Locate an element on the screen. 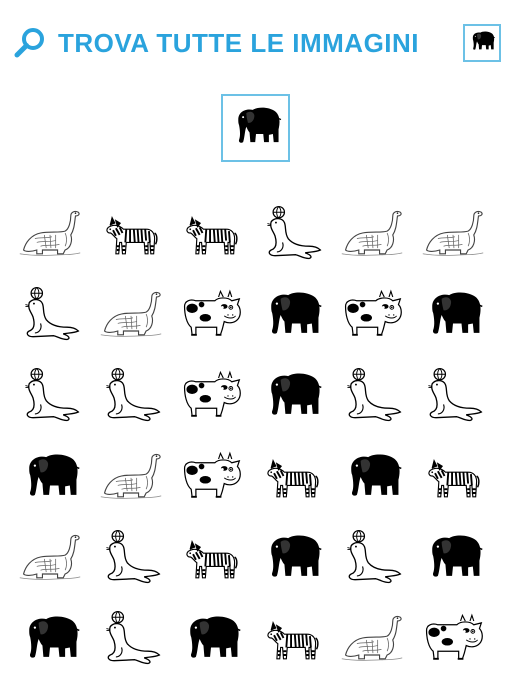 Image resolution: width=512 pixels, height=694 pixels. page-title: TROVA TUTTE LE IMMAGINI is located at coordinates (239, 43).